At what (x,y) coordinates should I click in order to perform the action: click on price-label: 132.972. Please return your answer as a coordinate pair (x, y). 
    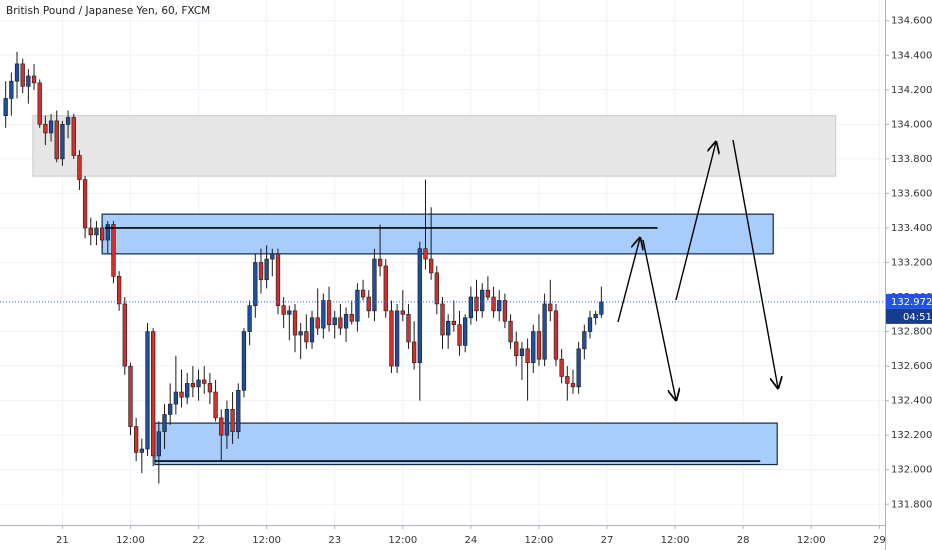
    Looking at the image, I should click on (911, 302).